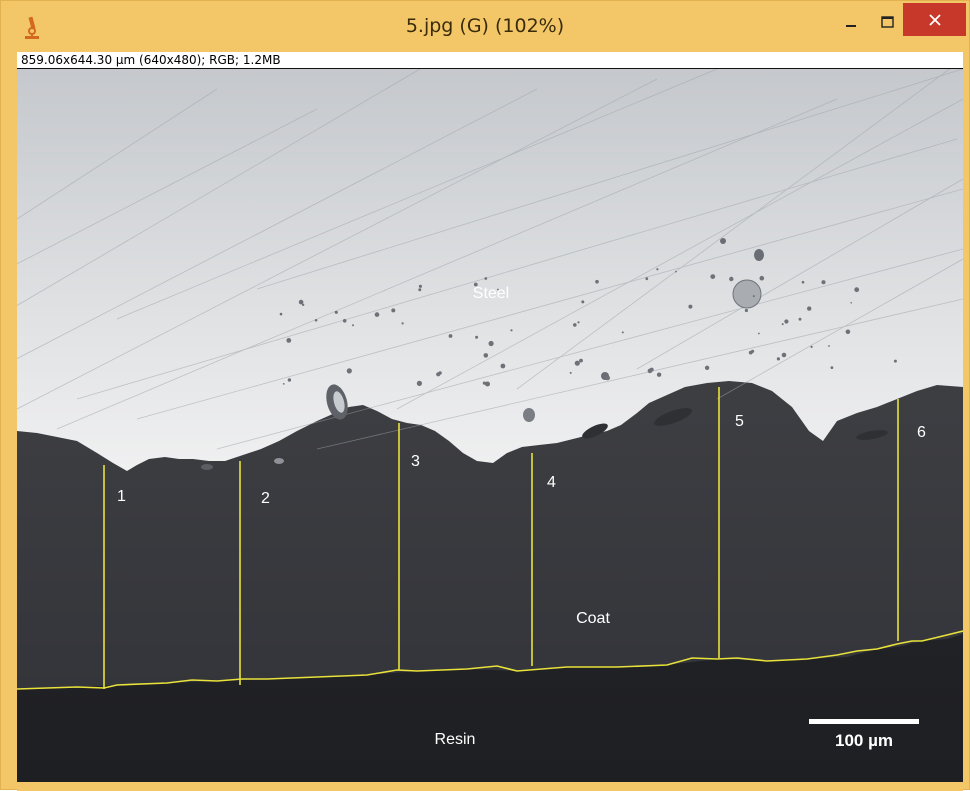 Image resolution: width=970 pixels, height=791 pixels. I want to click on title-bar: 5.jpg (G) (102%), so click(485, 26).